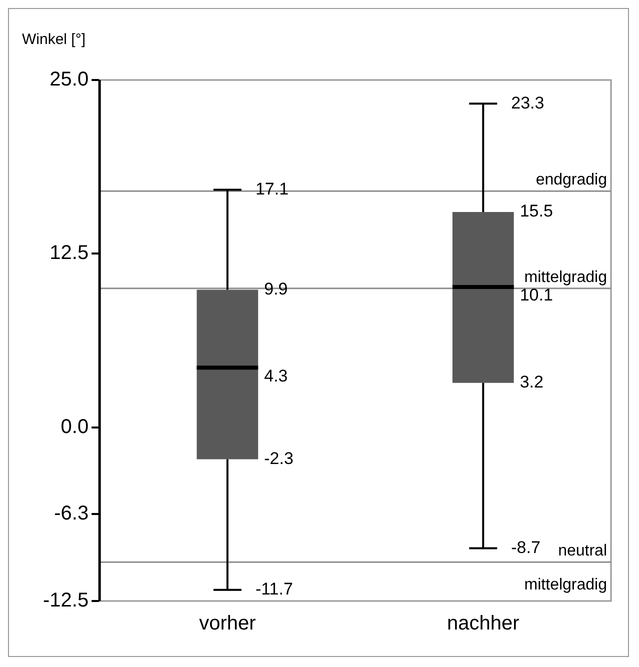 The height and width of the screenshot is (667, 639). Describe the element at coordinates (69, 79) in the screenshot. I see `y-tick-label: 25.0` at that location.